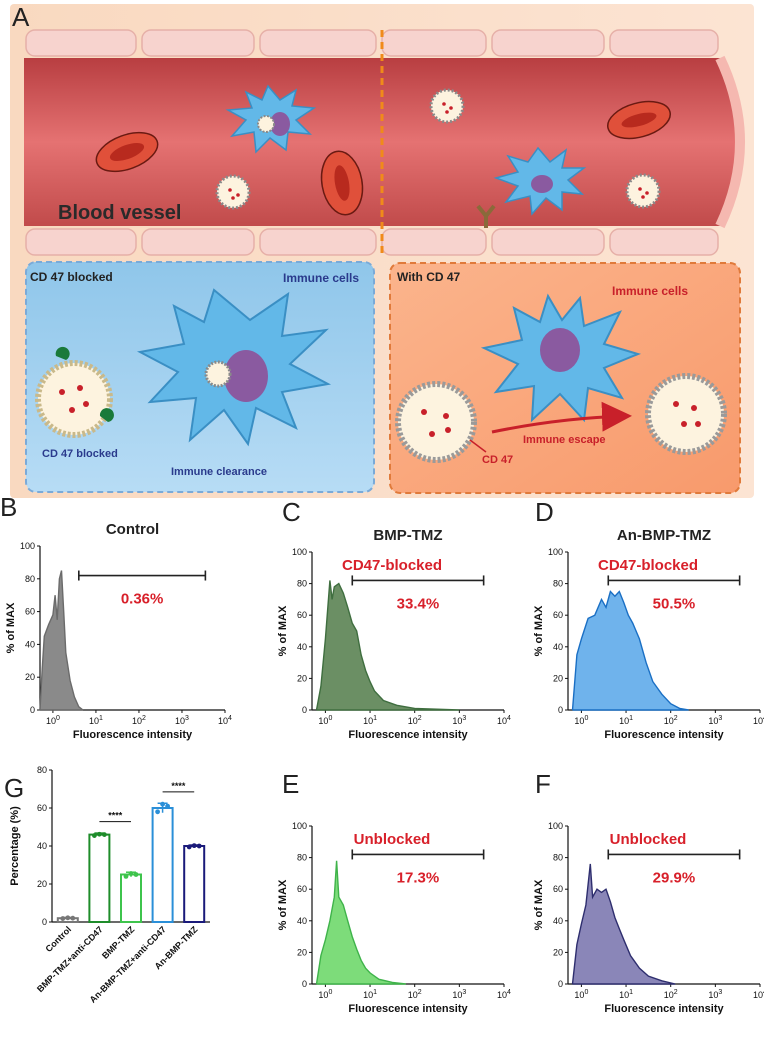 The width and height of the screenshot is (764, 1044). What do you see at coordinates (271, 119) in the screenshot?
I see `immune-cell` at bounding box center [271, 119].